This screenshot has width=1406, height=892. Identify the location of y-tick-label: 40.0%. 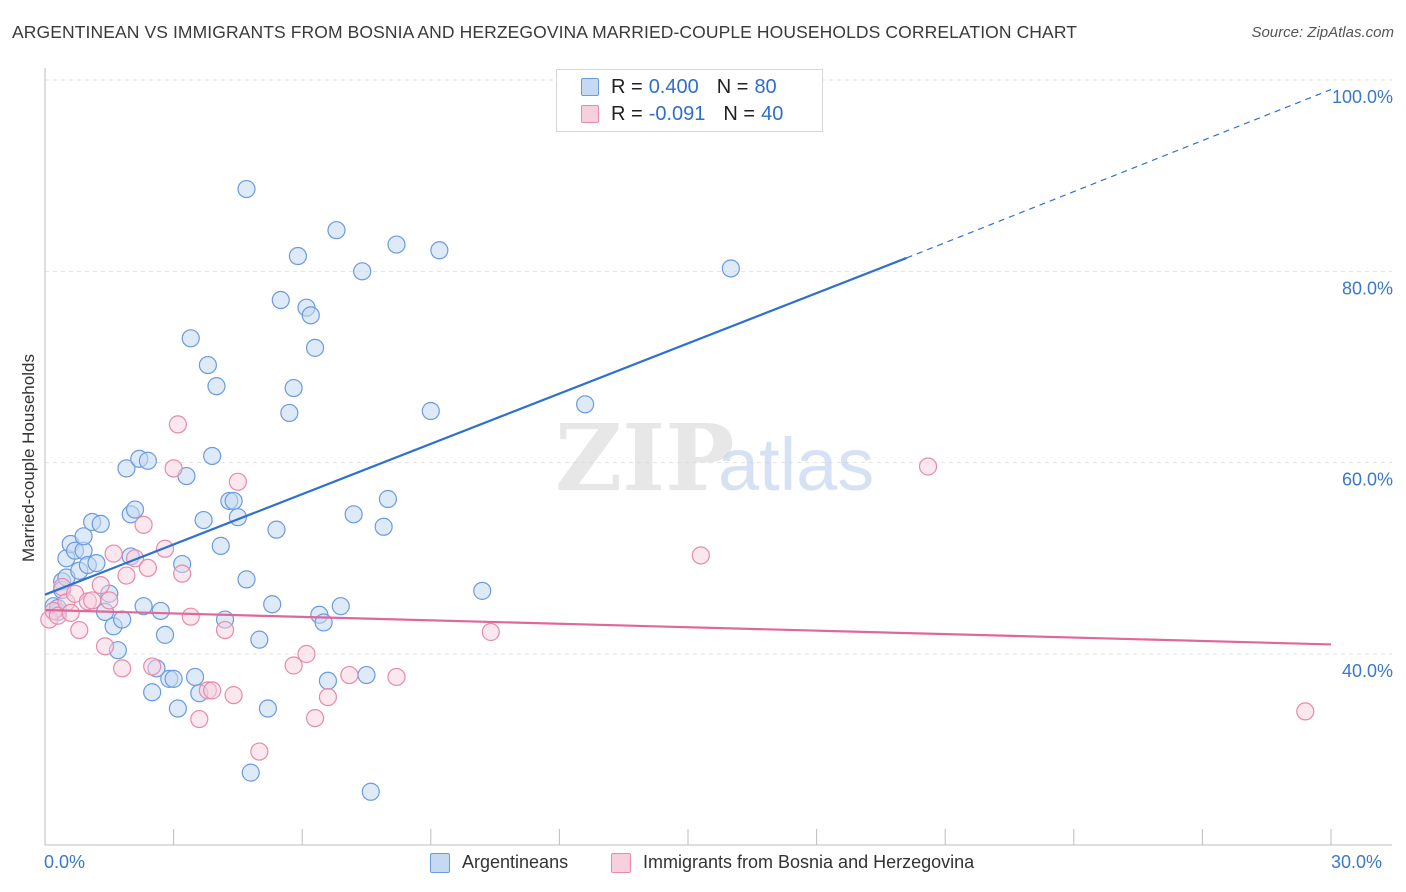
(1367, 671).